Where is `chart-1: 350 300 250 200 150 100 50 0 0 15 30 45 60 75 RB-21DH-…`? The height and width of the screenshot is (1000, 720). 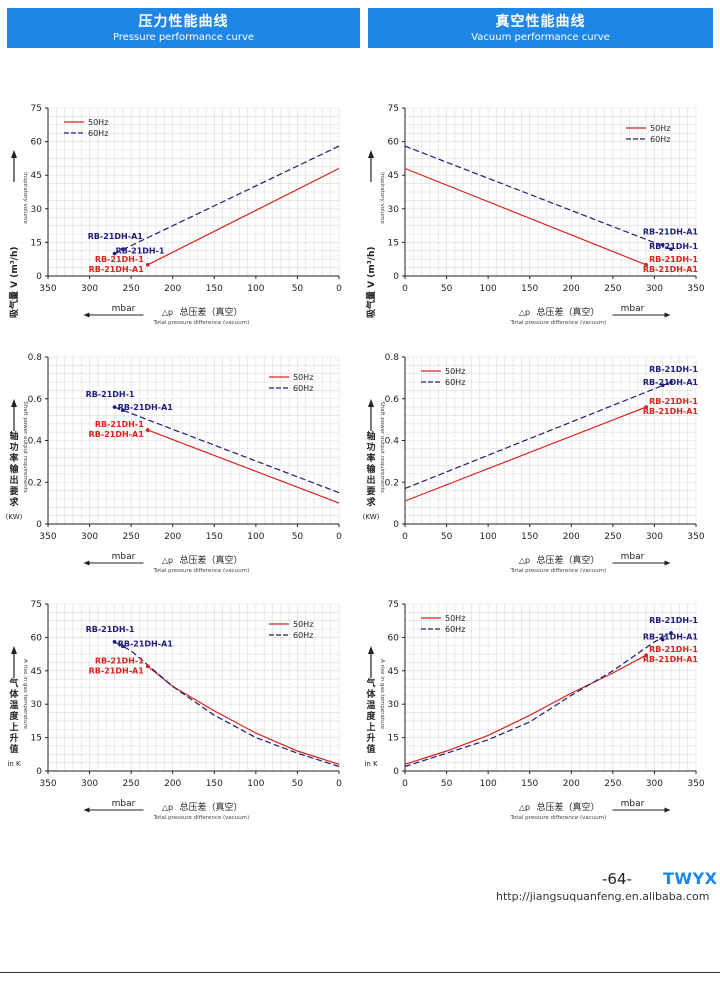 chart-1: 350 300 250 200 150 100 50 0 0 15 30 45 60 75 RB-21DH-… is located at coordinates (175, 215).